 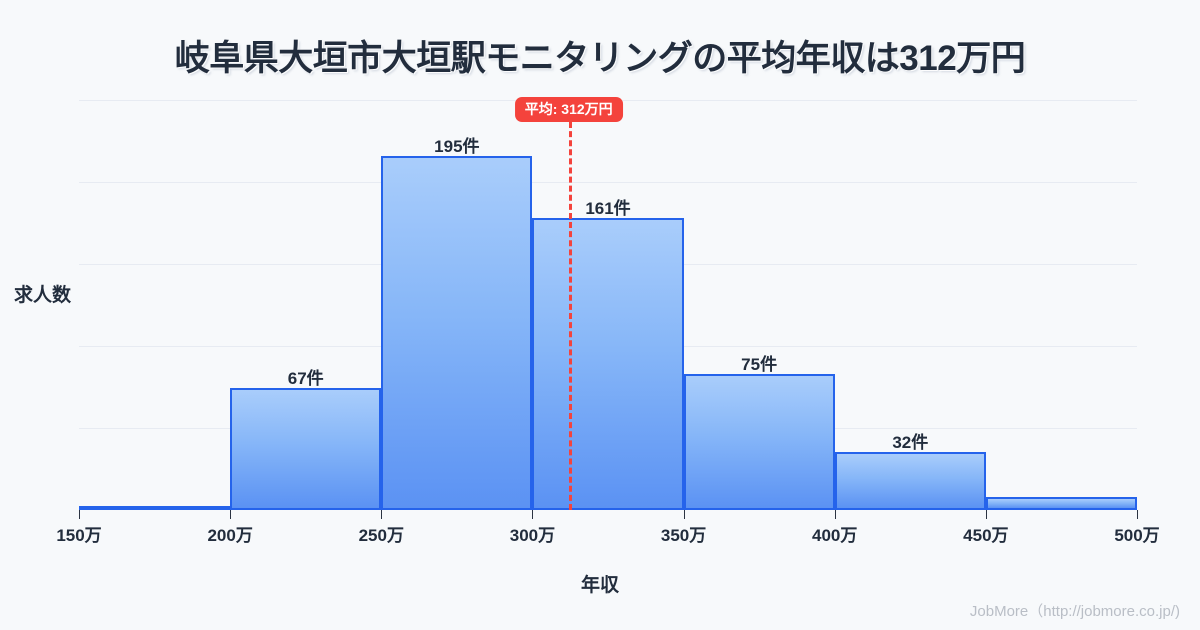 What do you see at coordinates (381, 535) in the screenshot?
I see `x-axis-tick-label: 250万` at bounding box center [381, 535].